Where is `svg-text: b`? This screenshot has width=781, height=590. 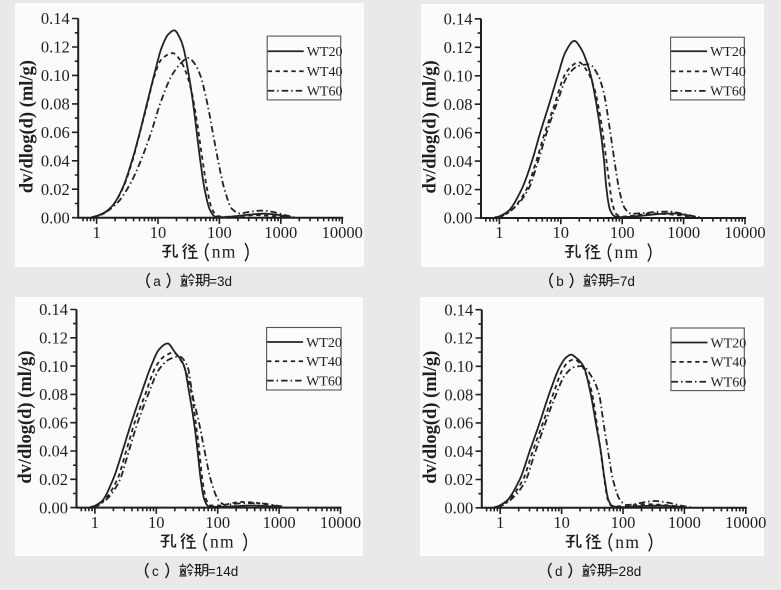 svg-text: b is located at coordinates (560, 281).